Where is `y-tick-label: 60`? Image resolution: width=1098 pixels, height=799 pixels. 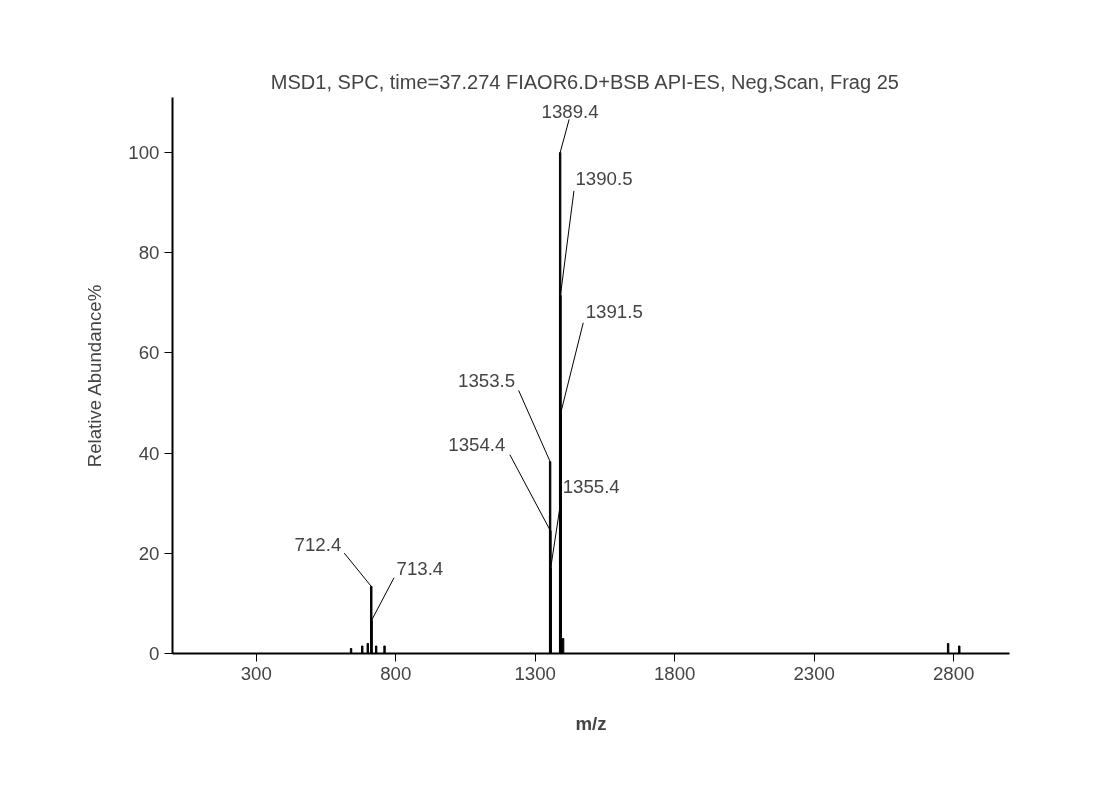
y-tick-label: 60 is located at coordinates (149, 353).